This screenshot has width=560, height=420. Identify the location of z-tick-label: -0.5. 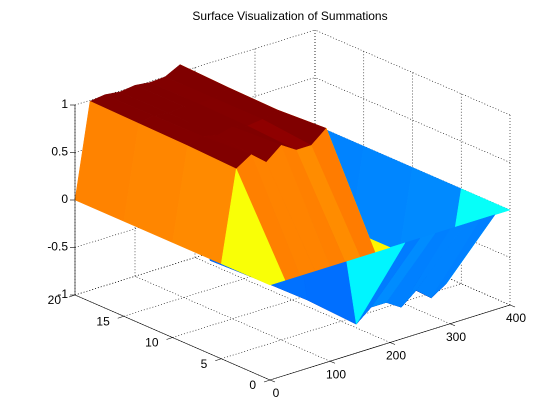
(57, 247).